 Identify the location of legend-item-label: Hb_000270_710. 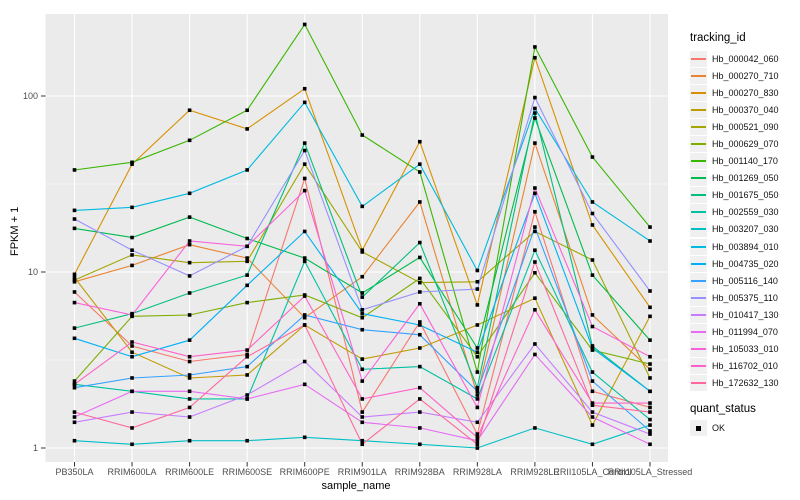
(745, 75).